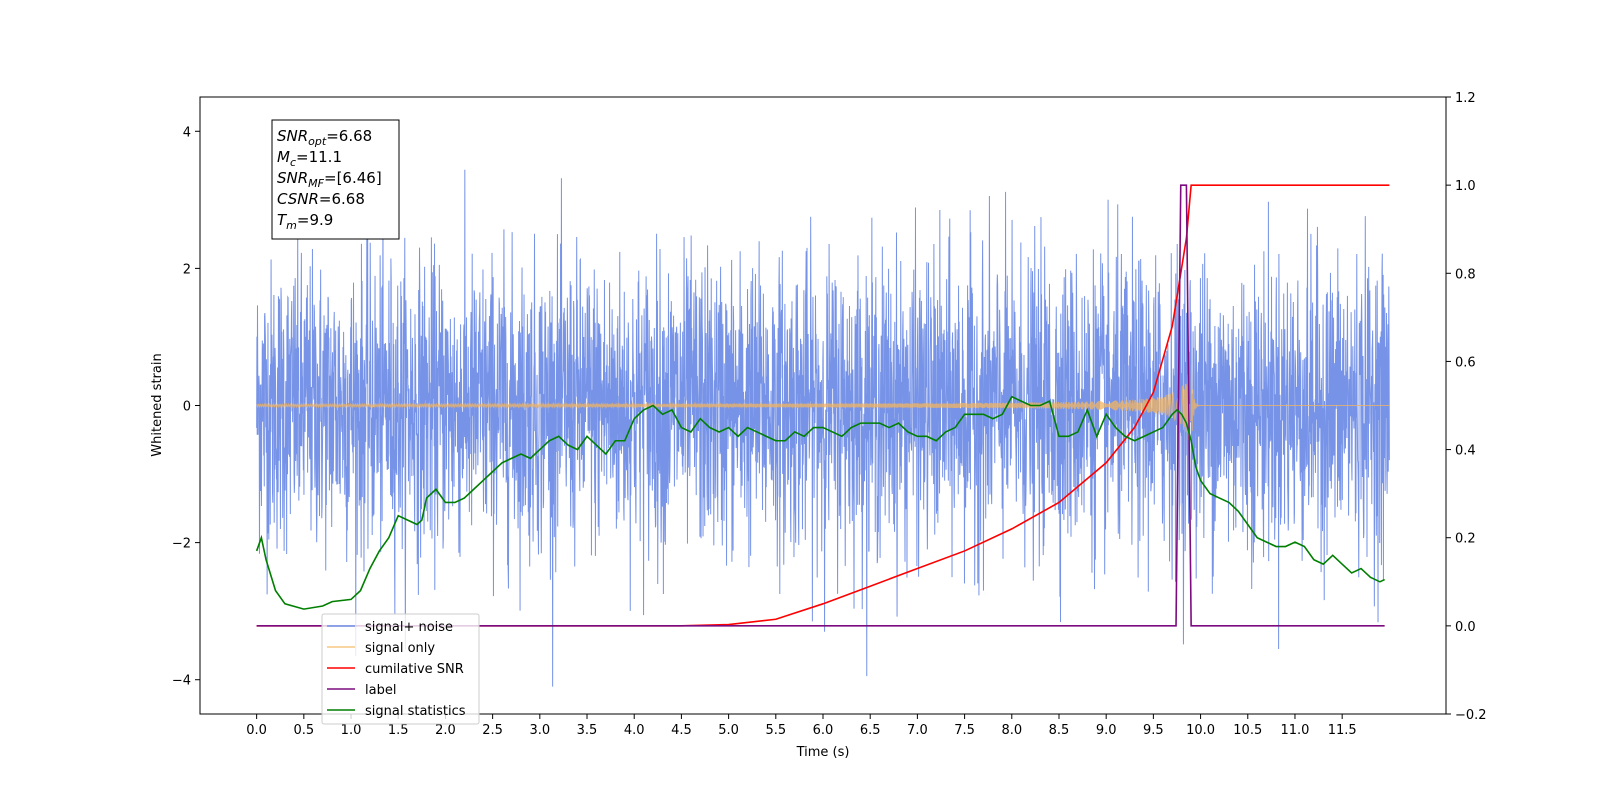  Describe the element at coordinates (1465, 451) in the screenshot. I see `y-right-tick-label: 0.4` at that location.